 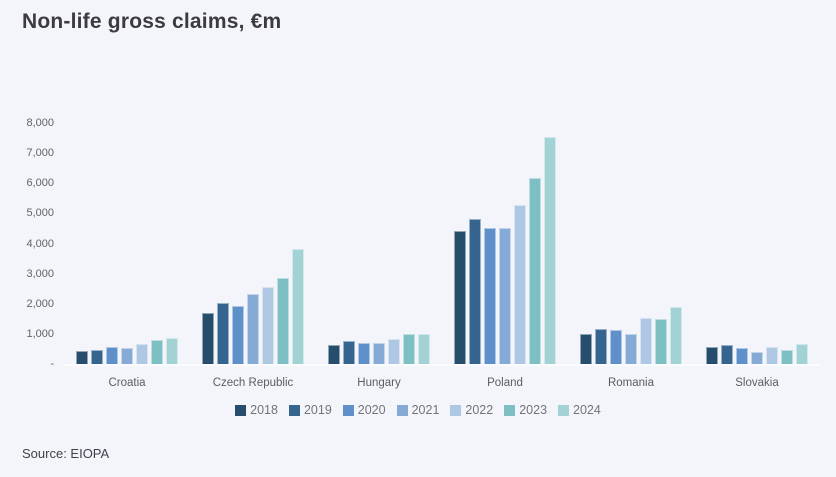 What do you see at coordinates (646, 341) in the screenshot?
I see `bar-2022-romania` at bounding box center [646, 341].